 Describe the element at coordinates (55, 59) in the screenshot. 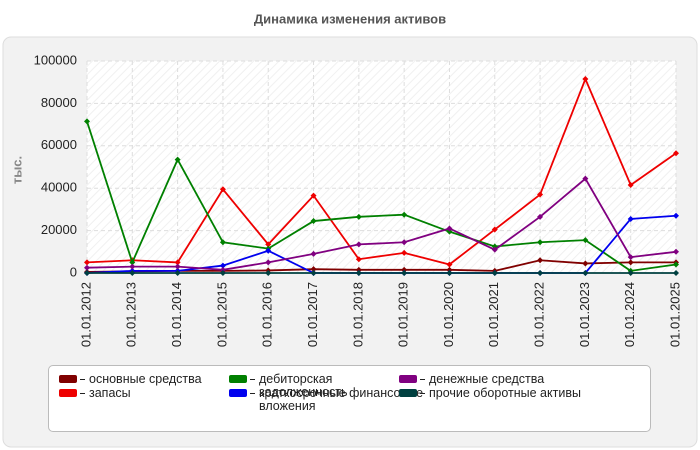

I see `y-tick-label: 100000` at that location.